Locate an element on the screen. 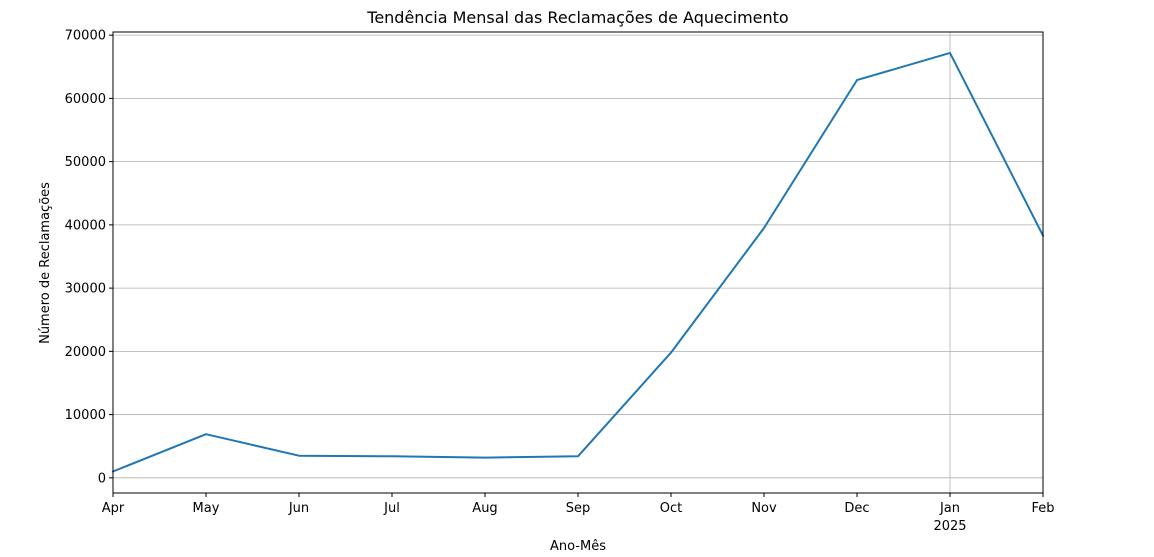 The image size is (1154, 557). x-tick-label: Jan is located at coordinates (949, 508).